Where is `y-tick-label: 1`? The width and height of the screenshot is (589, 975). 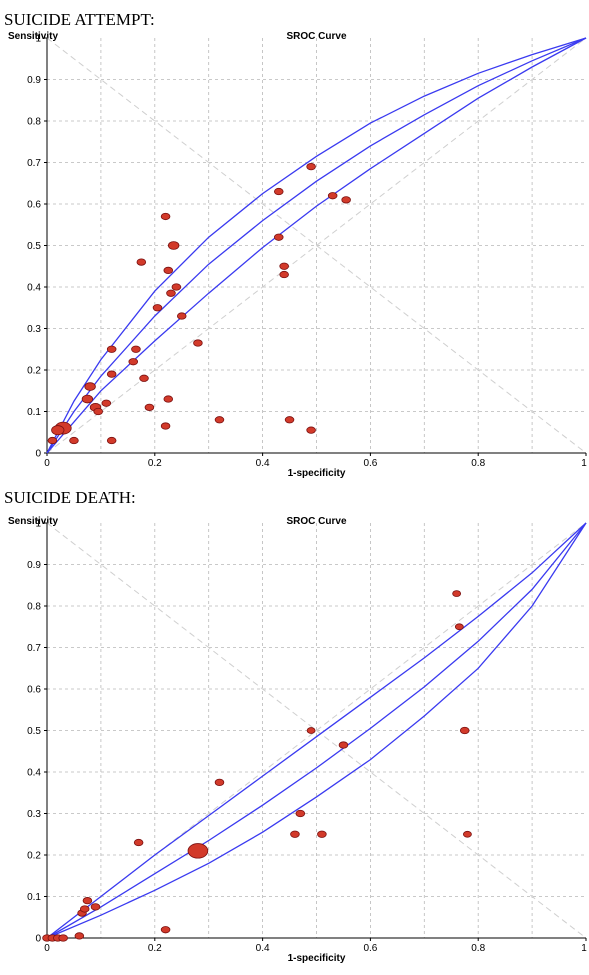
y-tick-label: 1 is located at coordinates (38, 39).